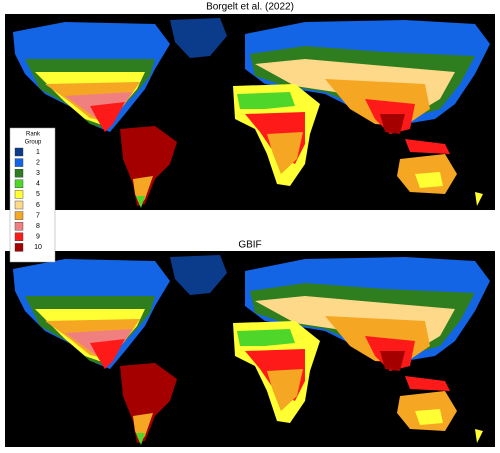  I want to click on legend-label: 8, so click(38, 226).